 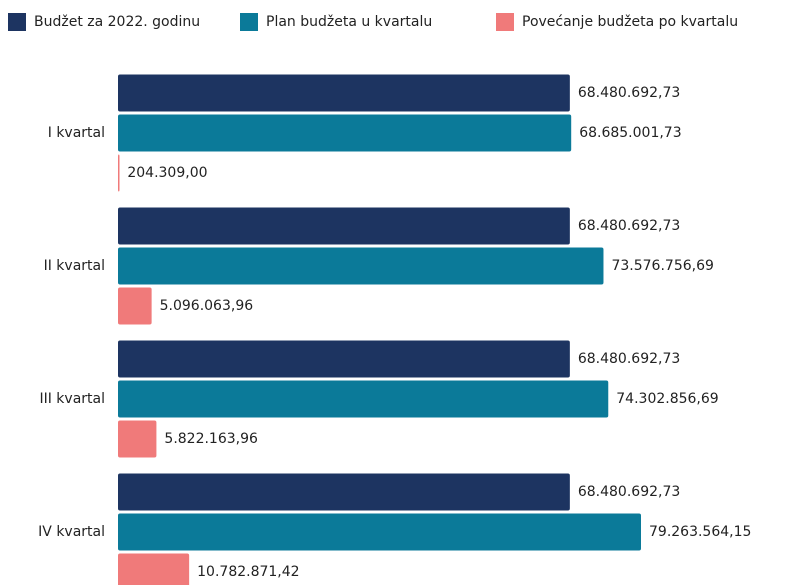 I want to click on y-tick-label: II kvartal, so click(x=74, y=266).